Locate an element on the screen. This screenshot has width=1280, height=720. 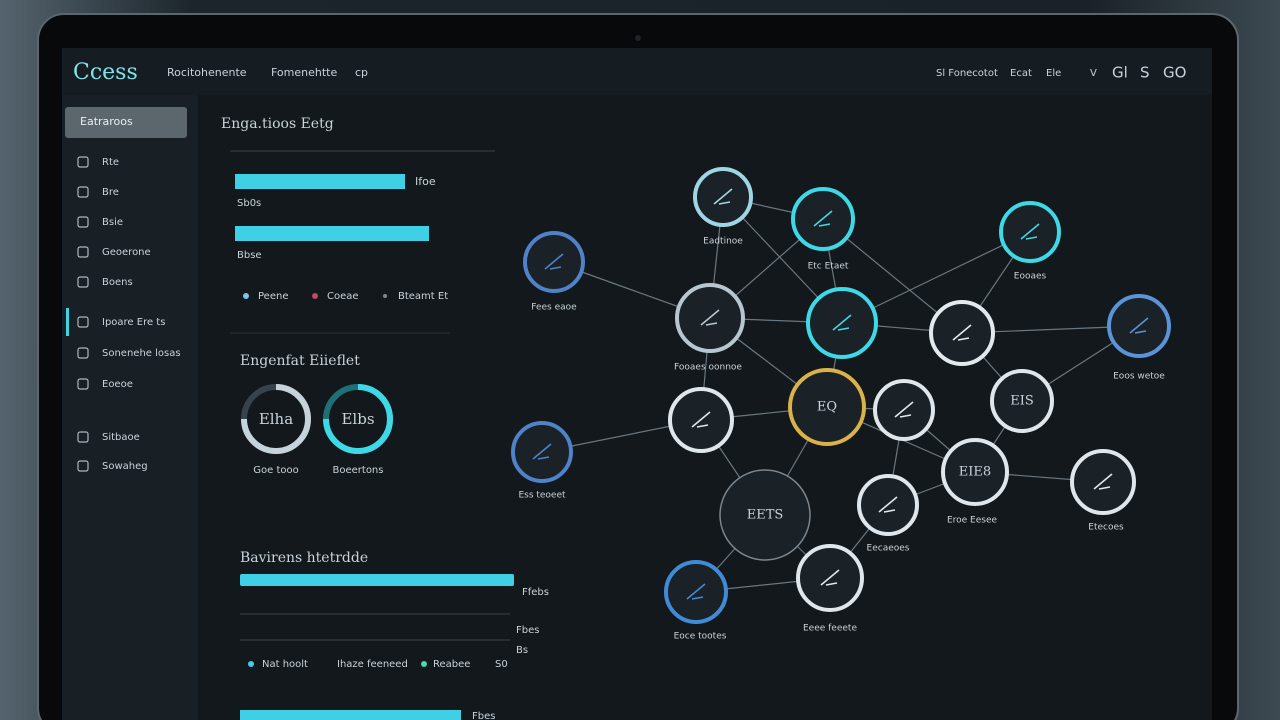
sidebar-indicator is located at coordinates (67, 322).